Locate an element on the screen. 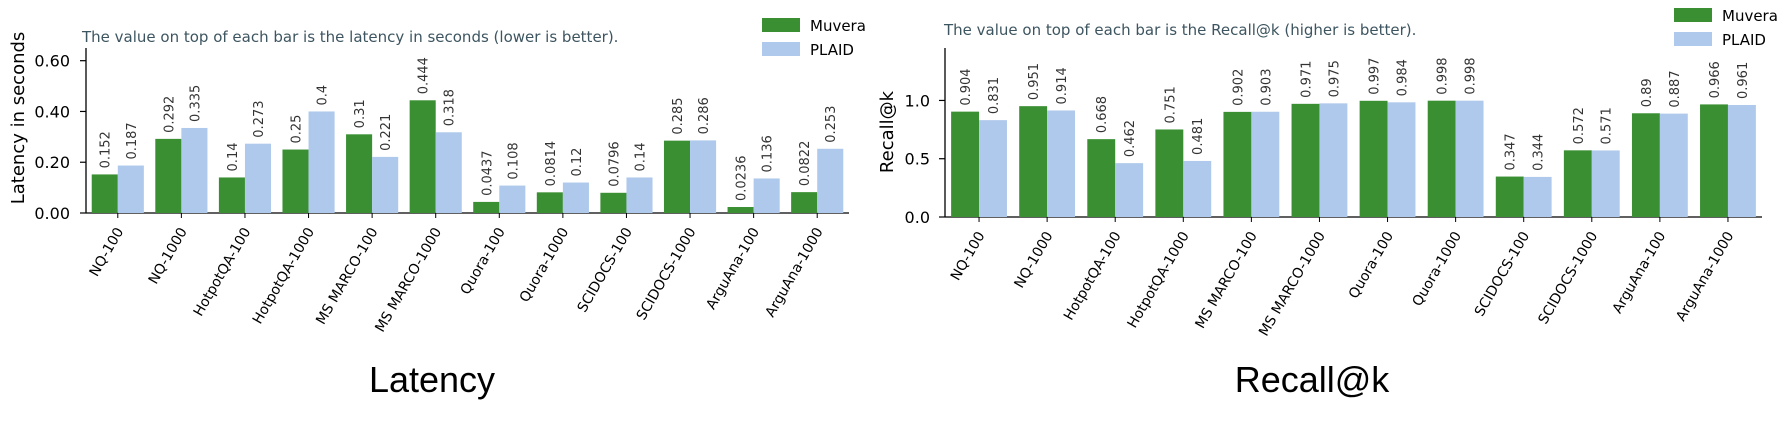  bar-value-label: 0.25 is located at coordinates (297, 129).